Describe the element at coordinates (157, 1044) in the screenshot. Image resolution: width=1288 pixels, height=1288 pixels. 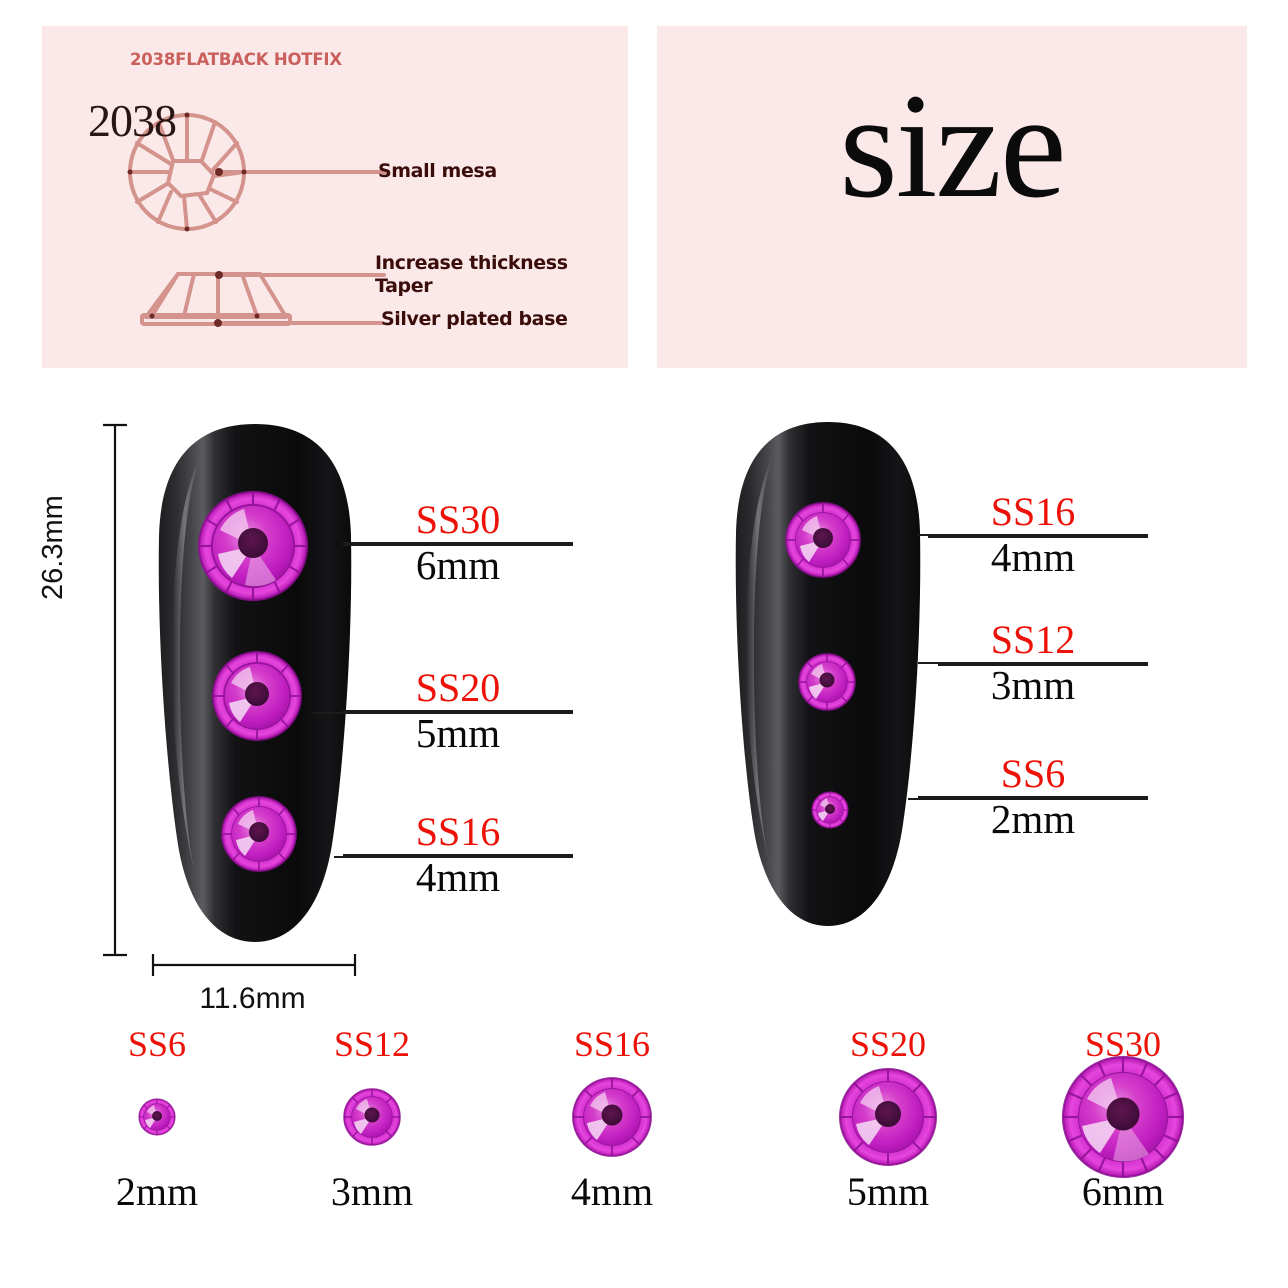
I see `swatch-ss-code: SS6` at that location.